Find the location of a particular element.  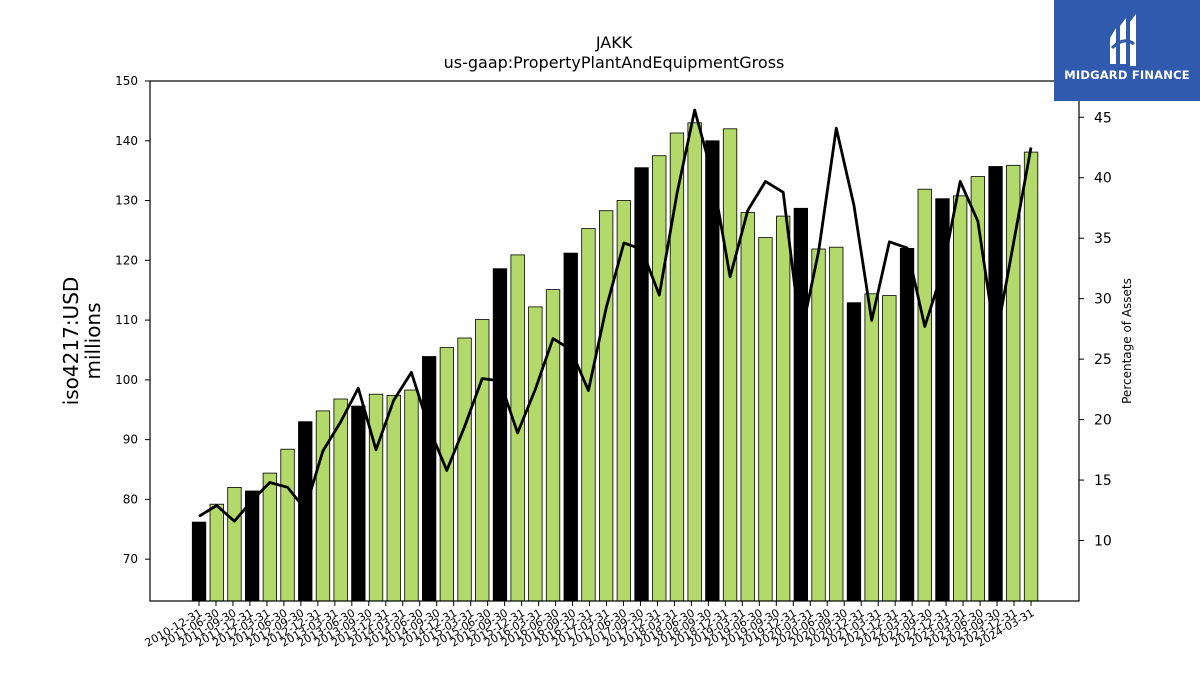

y2-tick-label: 40 is located at coordinates (1103, 179).